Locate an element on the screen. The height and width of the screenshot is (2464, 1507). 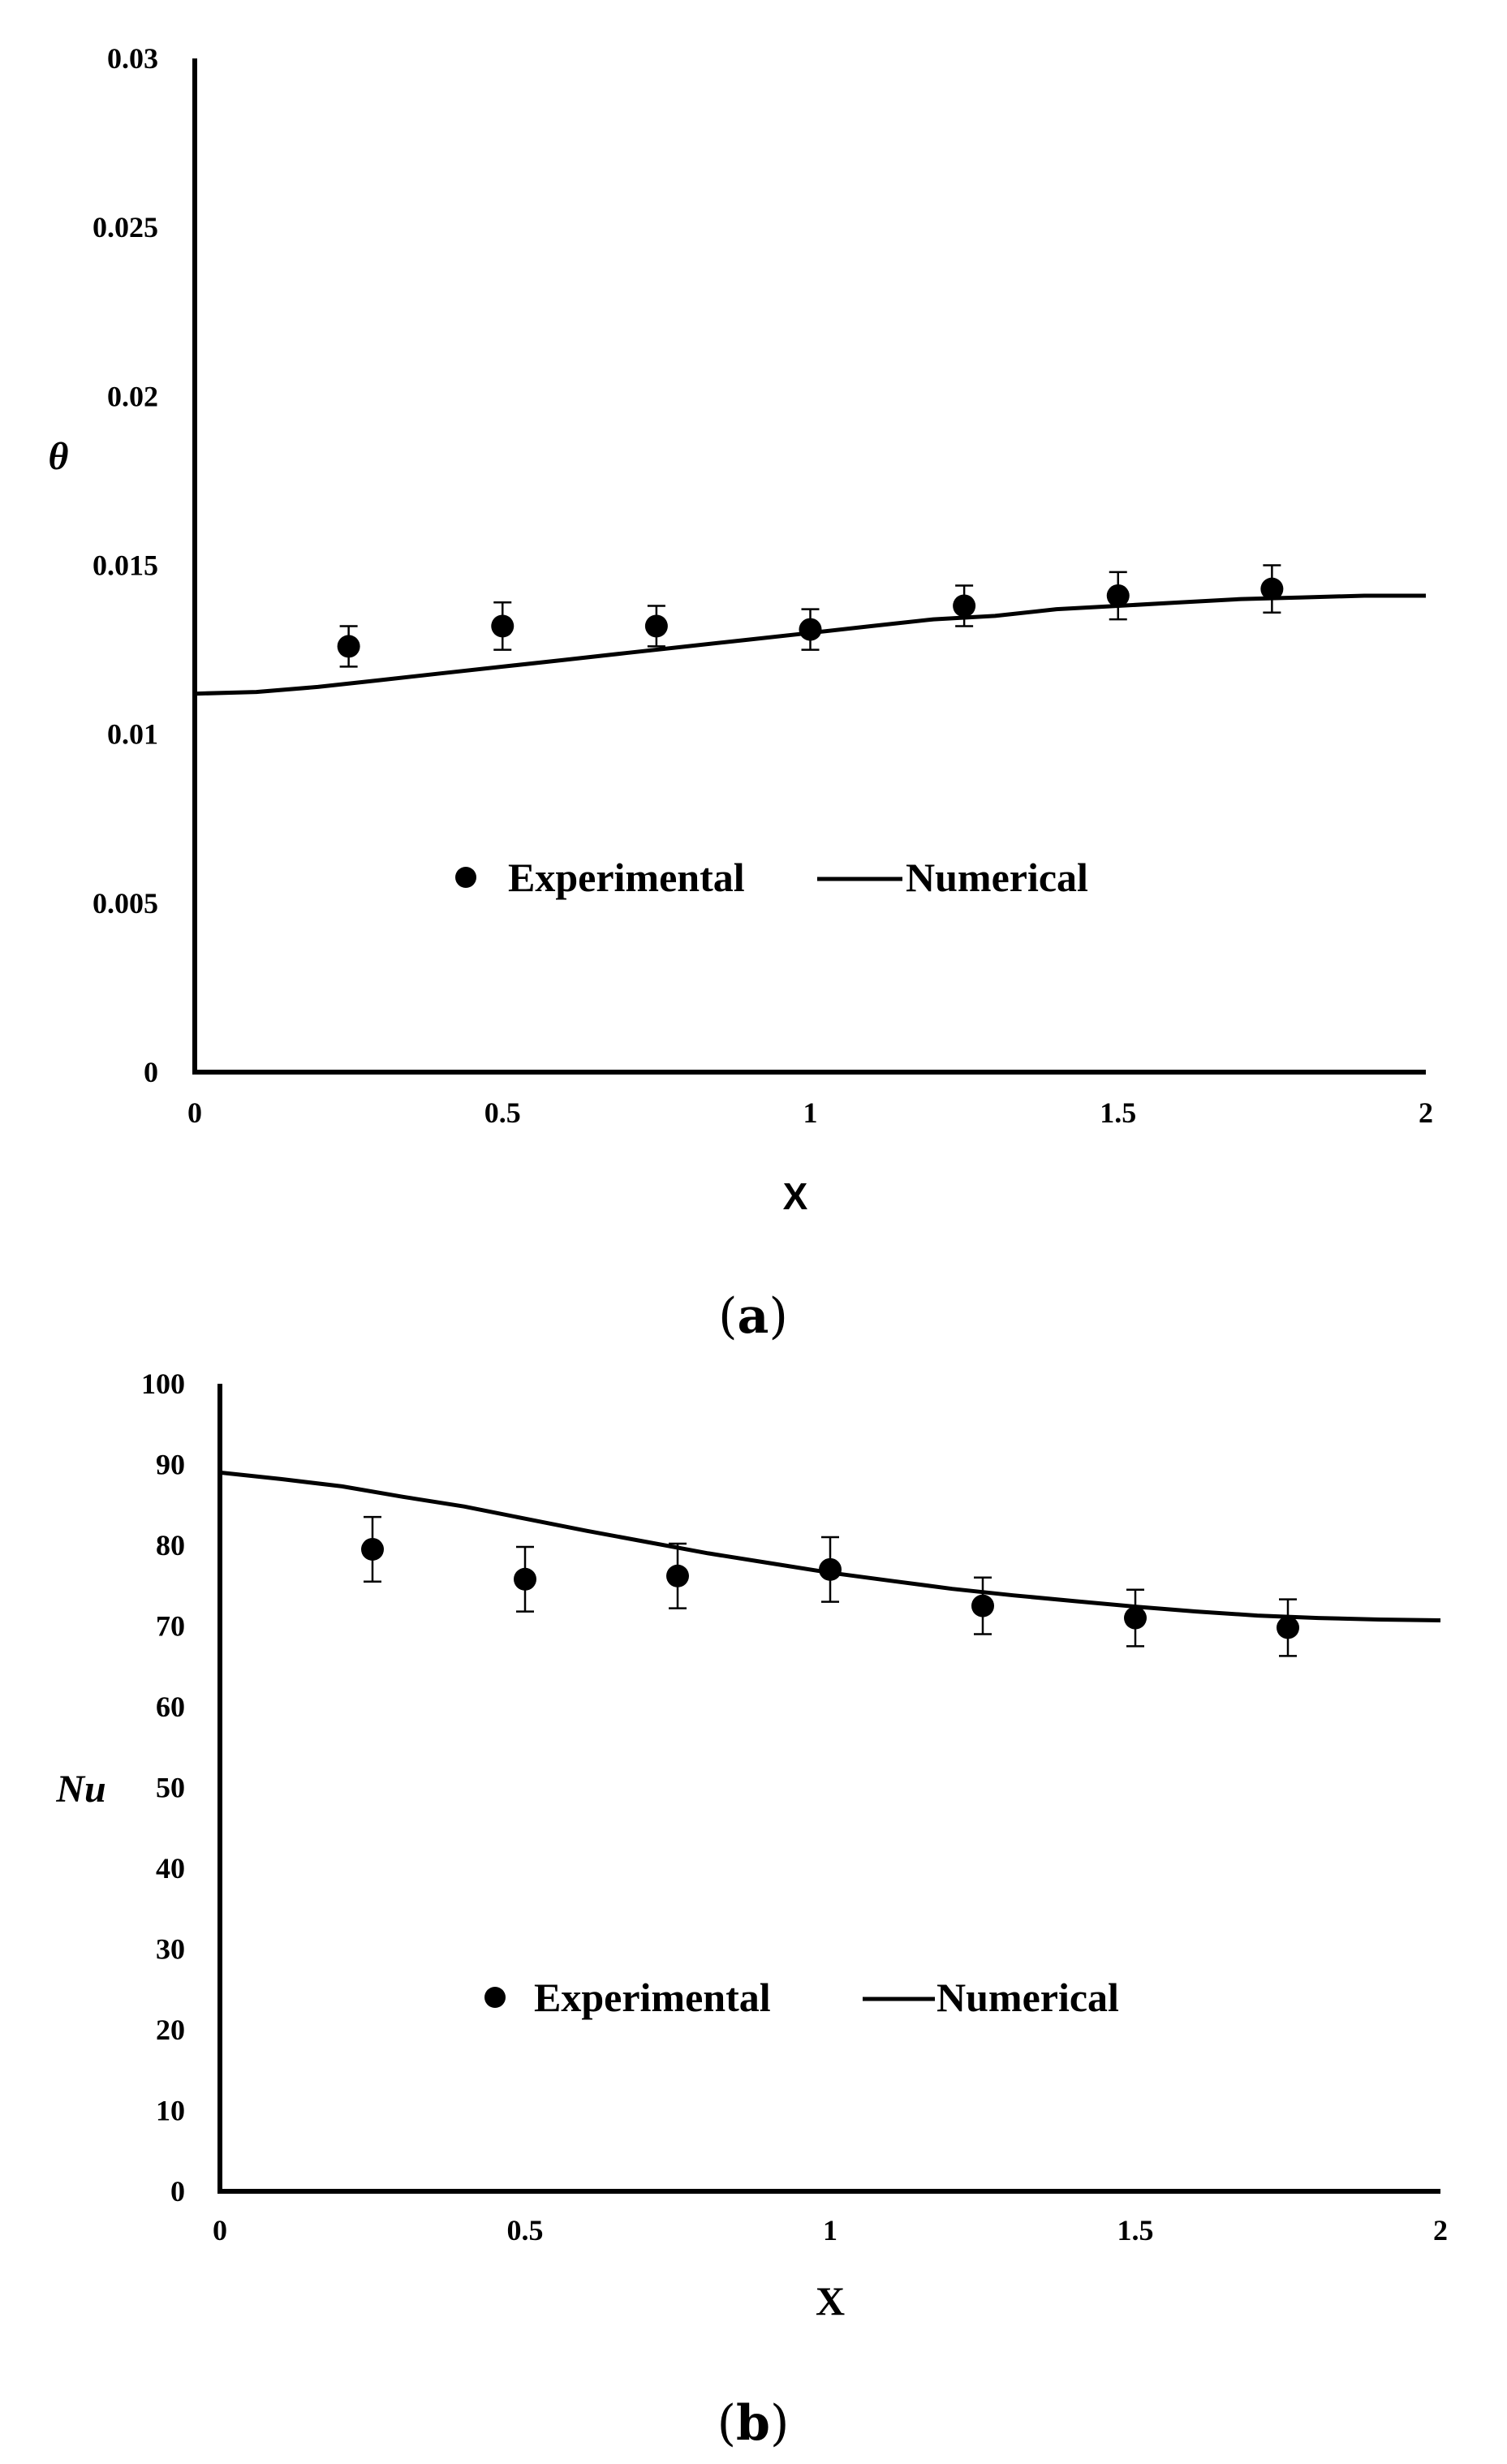
panel-a-x-axis-label: X is located at coordinates (795, 1196).